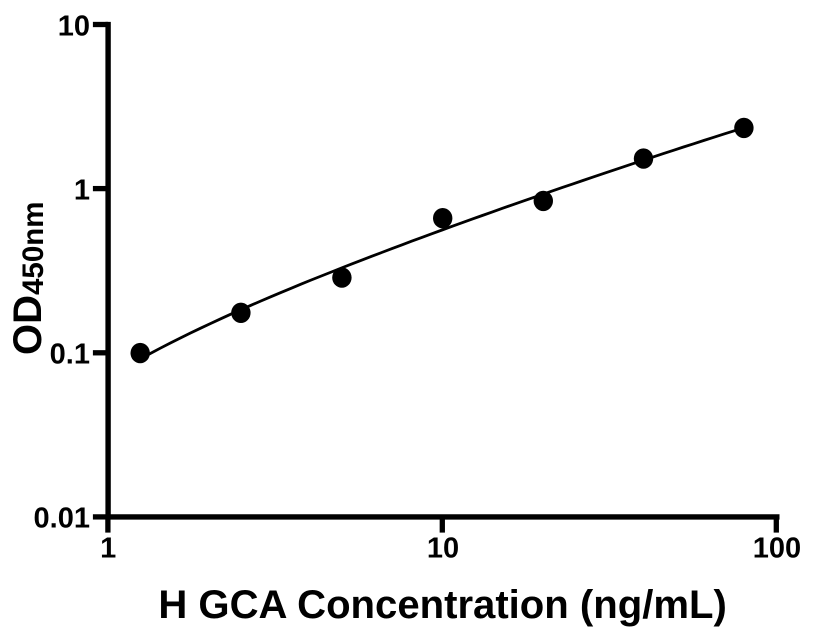 The image size is (816, 640). What do you see at coordinates (62, 519) in the screenshot?
I see `svg-text: 0.01` at bounding box center [62, 519].